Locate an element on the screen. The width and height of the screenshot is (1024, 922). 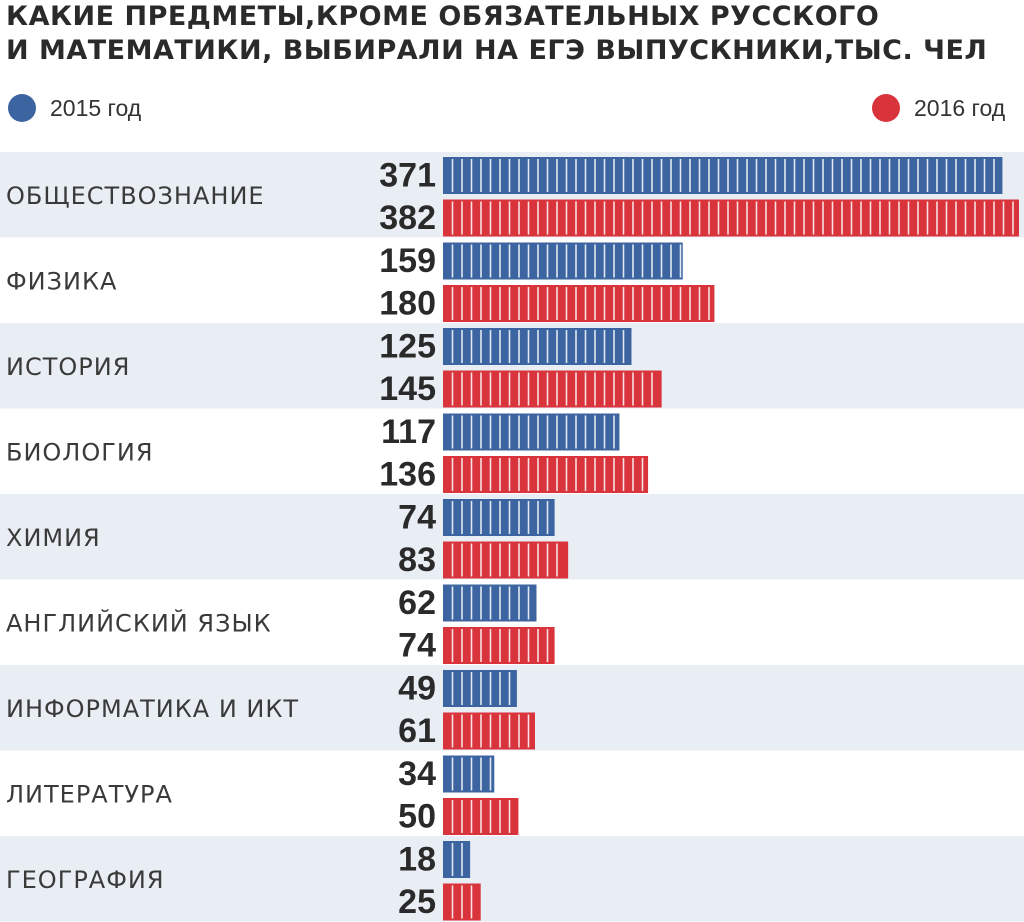
category-label: ГЕОГРАФИЯ is located at coordinates (85, 880).